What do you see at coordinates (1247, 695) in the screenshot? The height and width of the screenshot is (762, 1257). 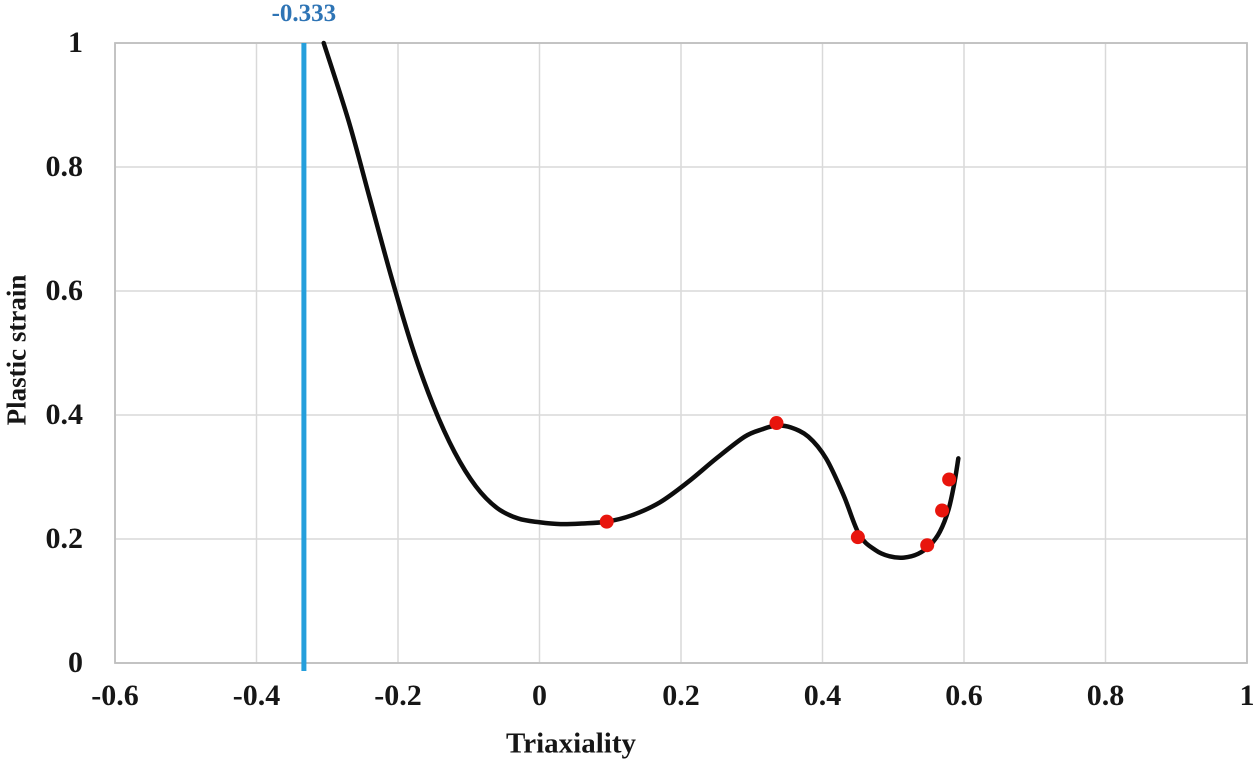 I see `x-tick-label: 1` at bounding box center [1247, 695].